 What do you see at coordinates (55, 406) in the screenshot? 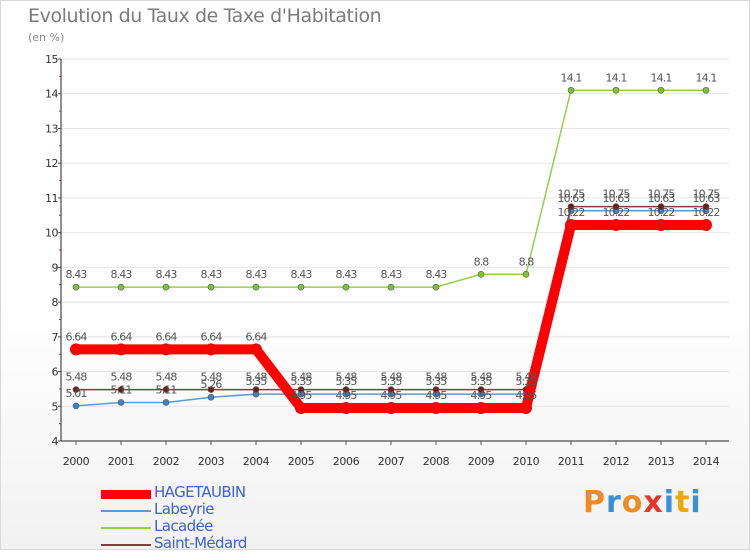
I see `y-tick-label: 5` at bounding box center [55, 406].